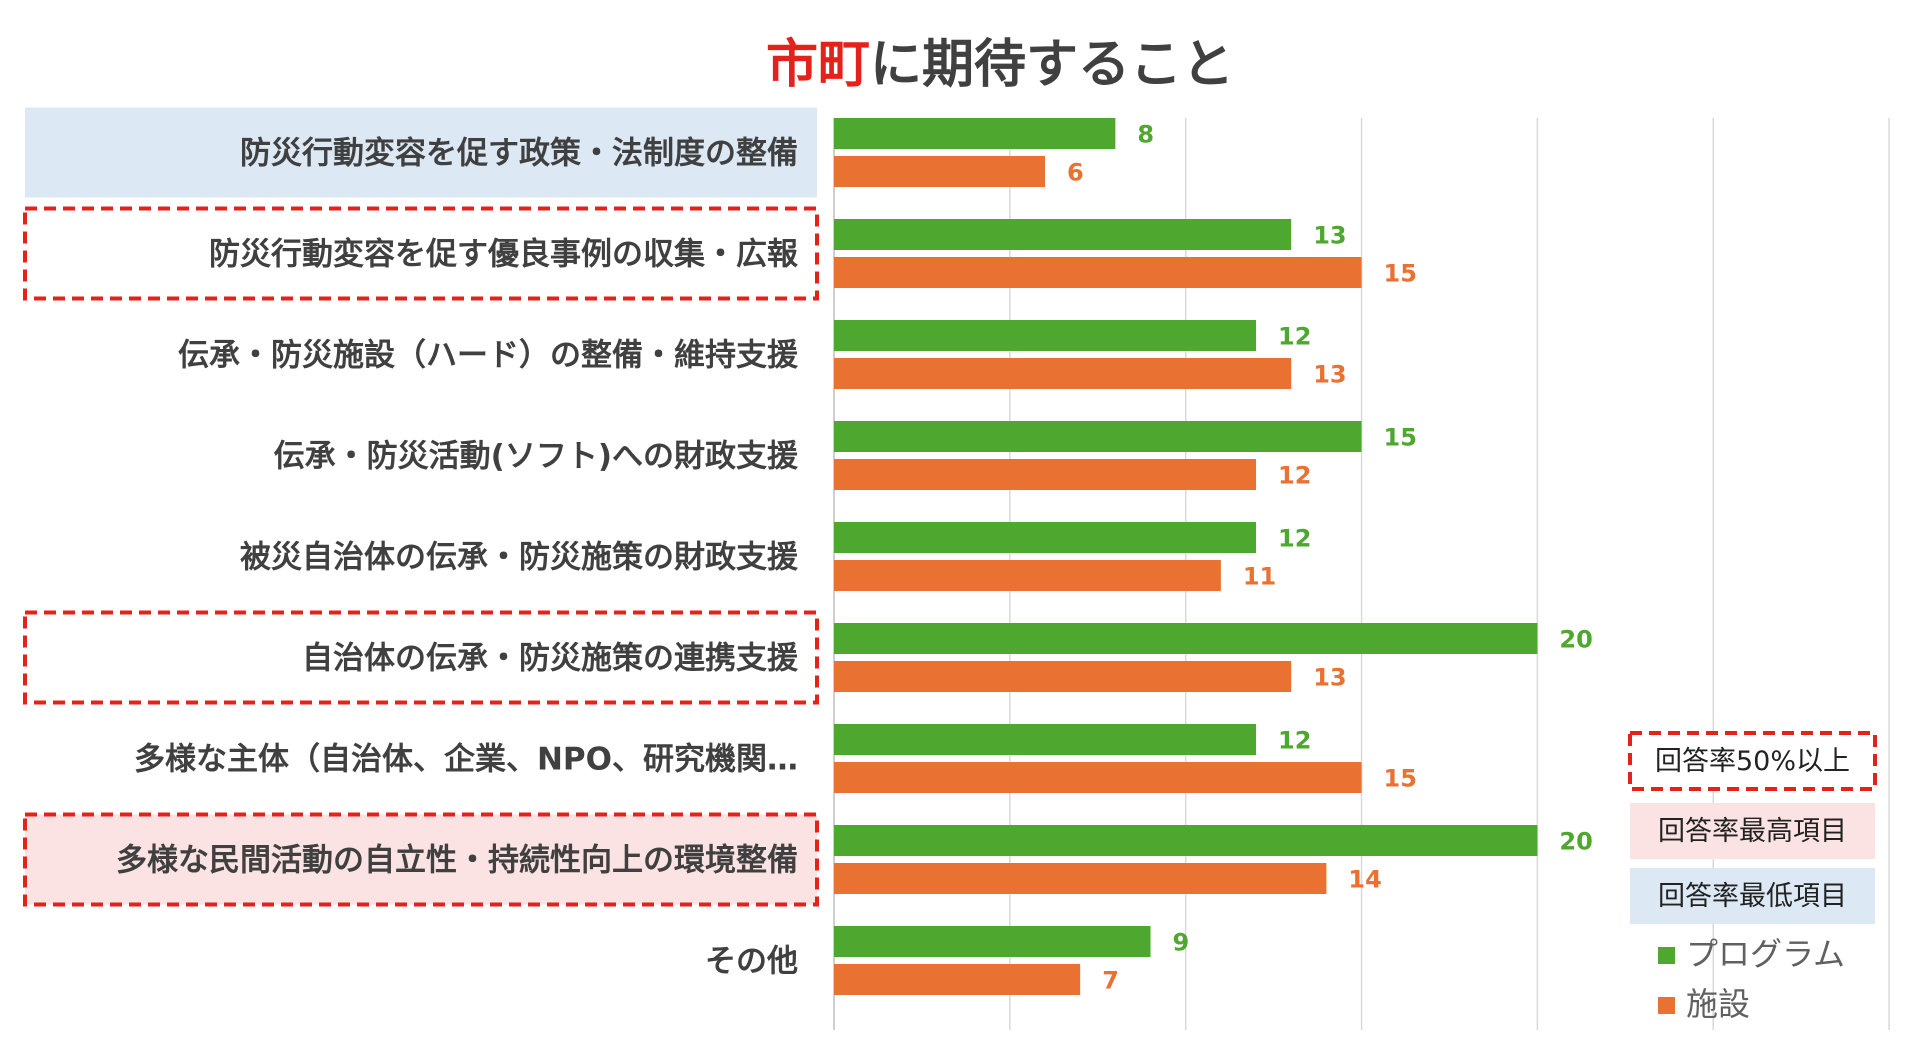 The height and width of the screenshot is (1059, 1920). What do you see at coordinates (1364, 880) in the screenshot?
I see `data-label: 14` at bounding box center [1364, 880].